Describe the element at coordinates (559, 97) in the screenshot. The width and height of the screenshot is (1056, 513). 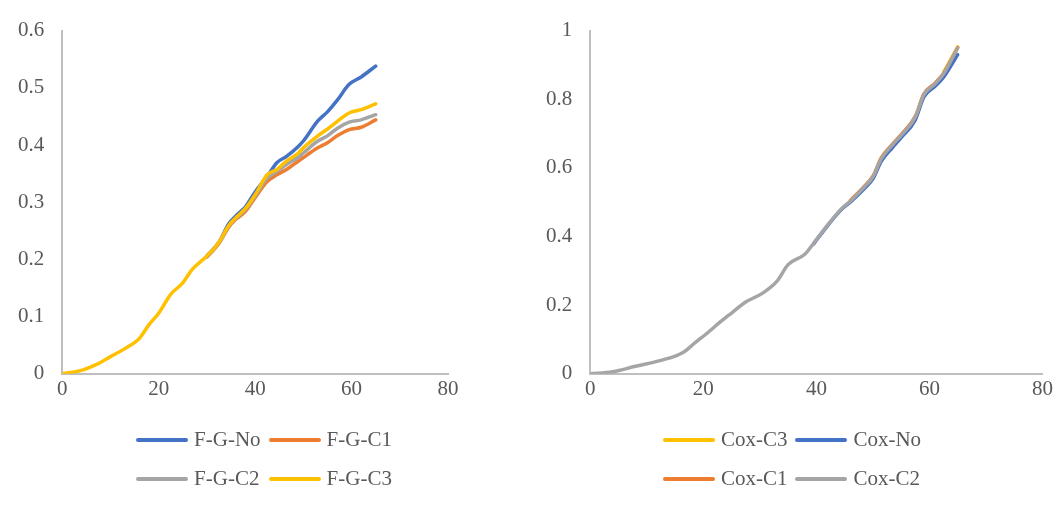
I see `y-tick-label: 0.8` at that location.